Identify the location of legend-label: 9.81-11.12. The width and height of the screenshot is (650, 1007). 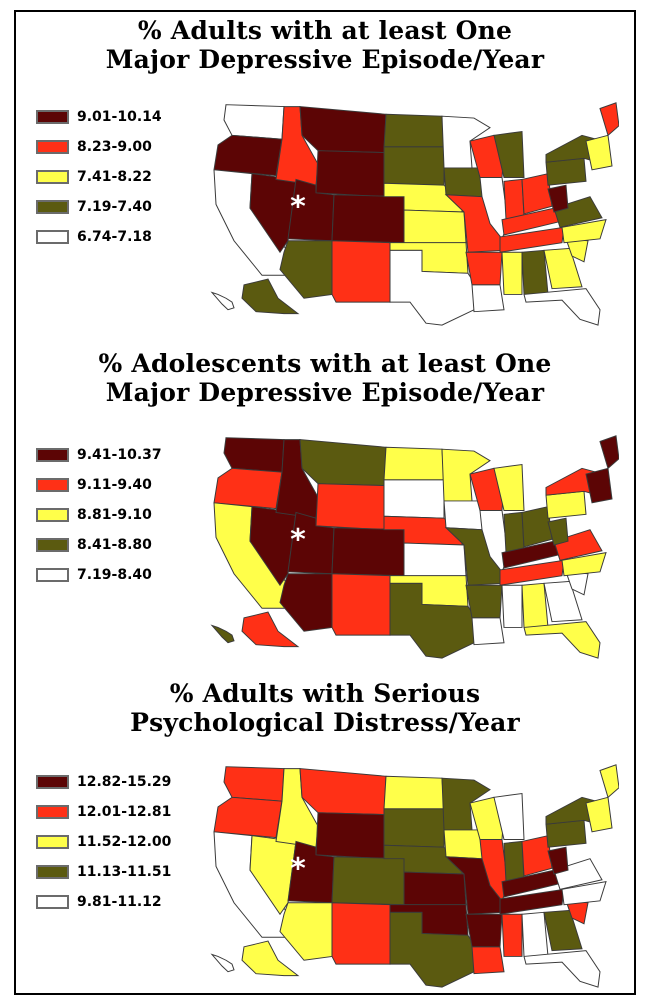
(119, 902).